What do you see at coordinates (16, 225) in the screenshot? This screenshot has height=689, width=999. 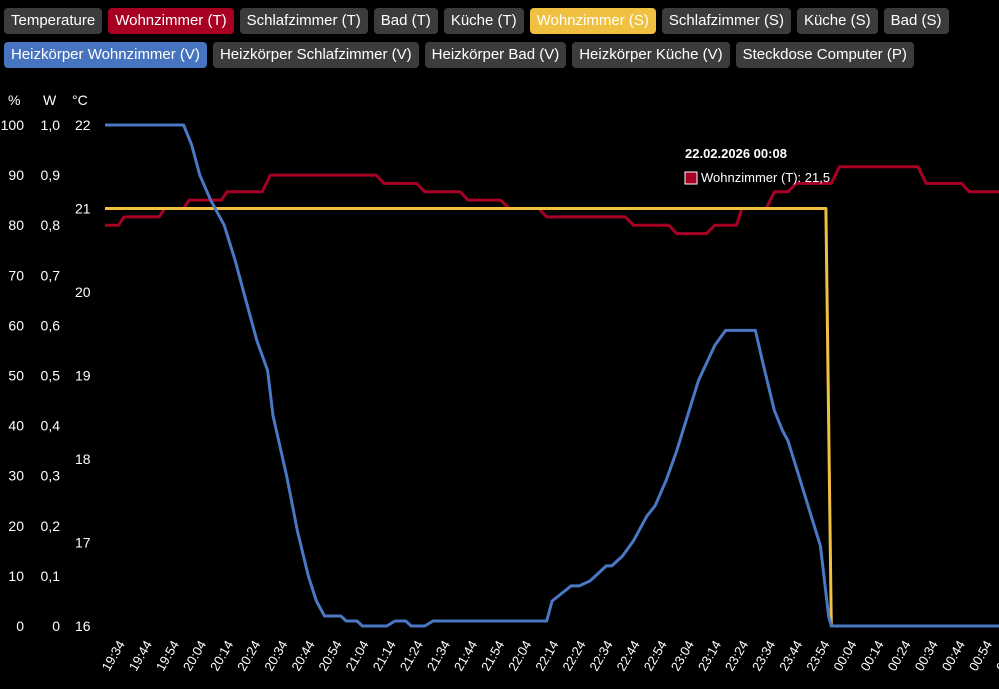 I see `y-tick-percent: 80` at bounding box center [16, 225].